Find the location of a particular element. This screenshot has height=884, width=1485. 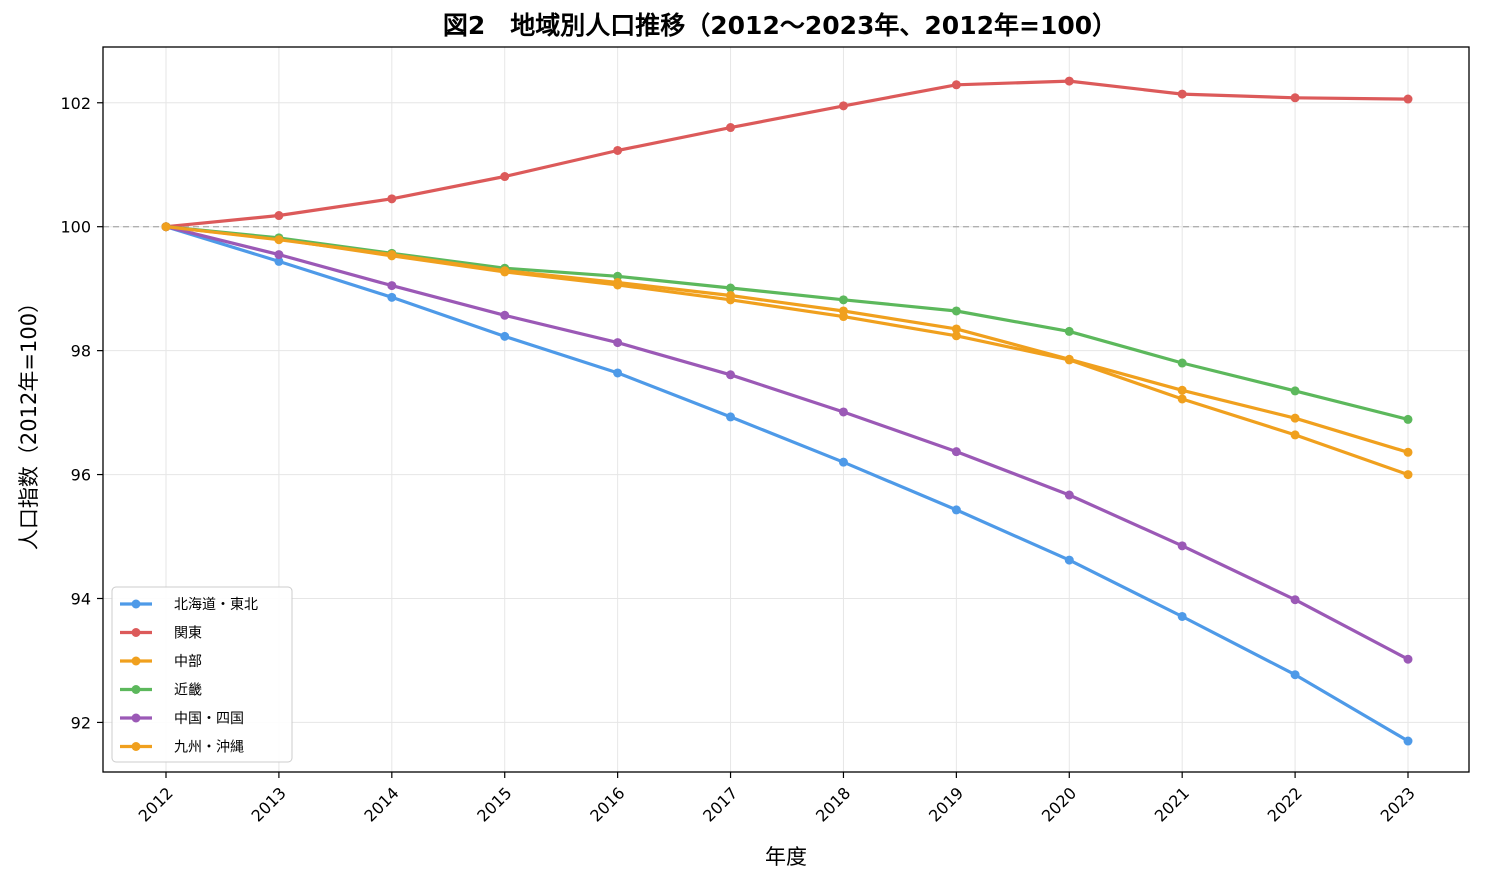

legend-item: 九州・沖縄 is located at coordinates (182, 748).